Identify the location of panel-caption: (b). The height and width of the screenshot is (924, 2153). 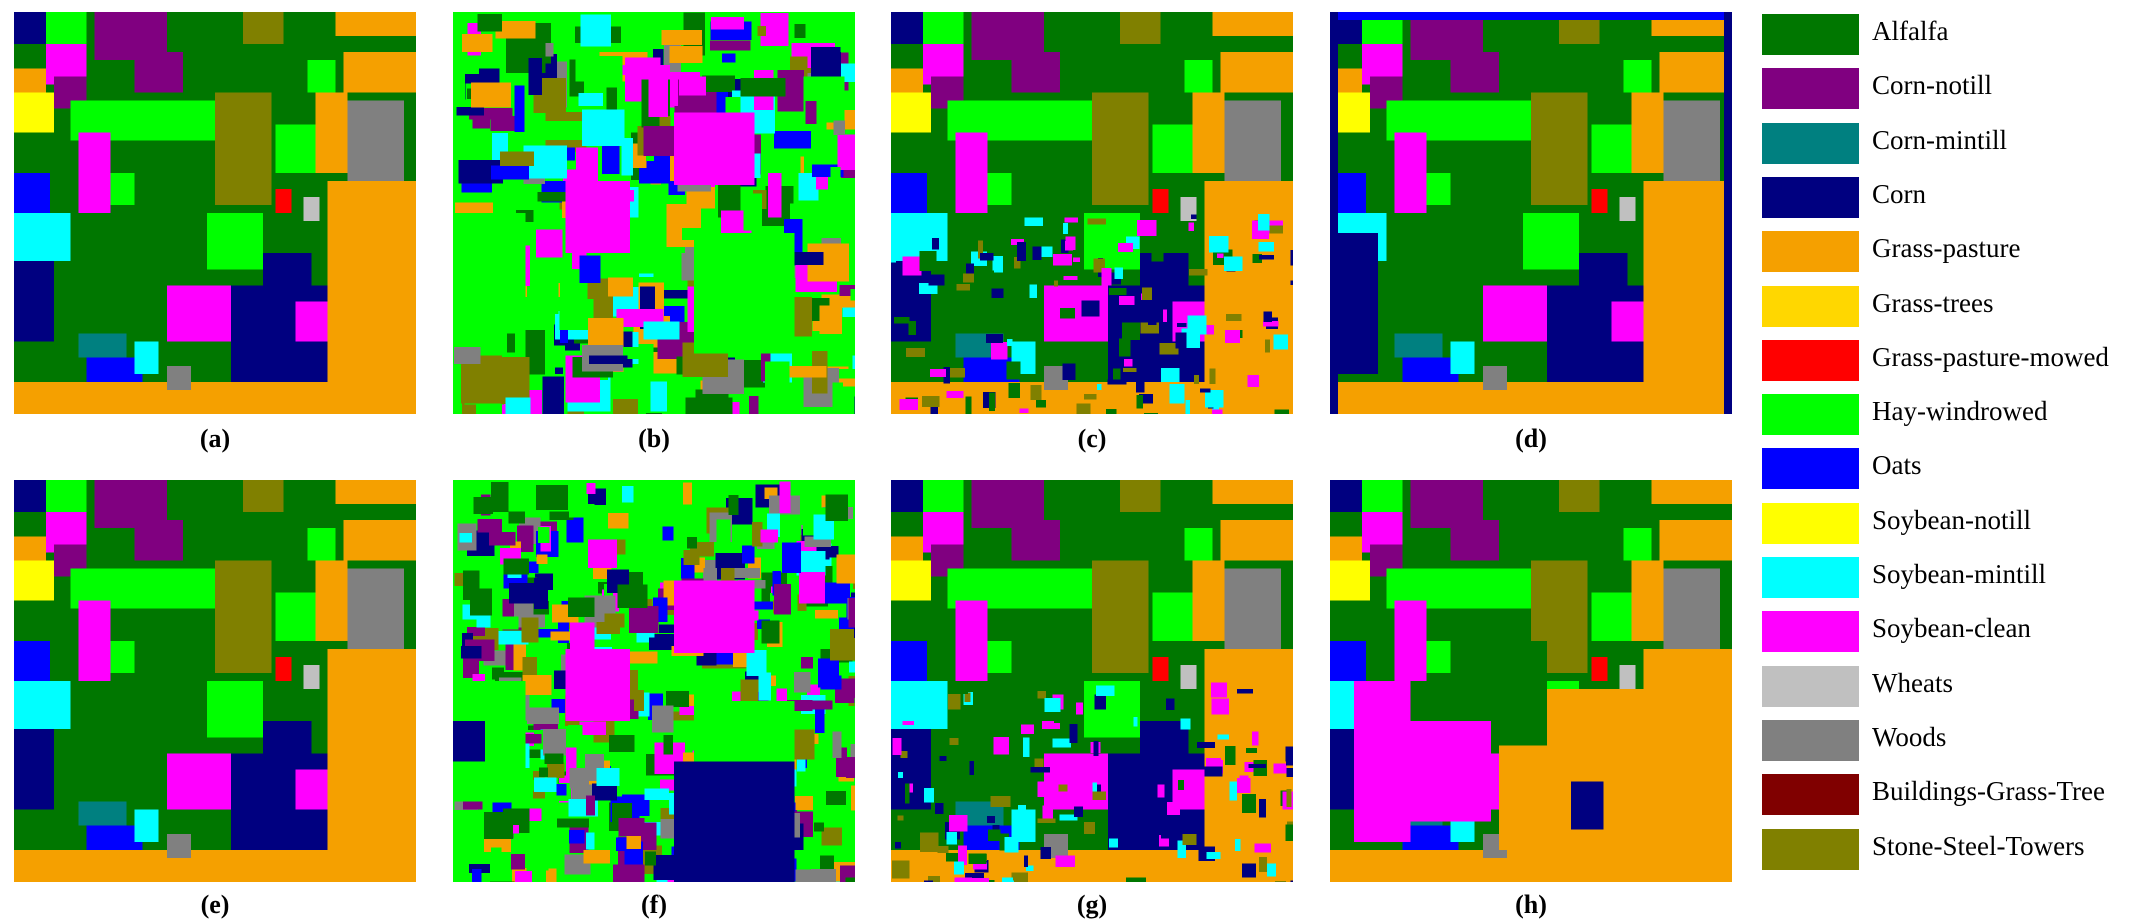
(654, 438).